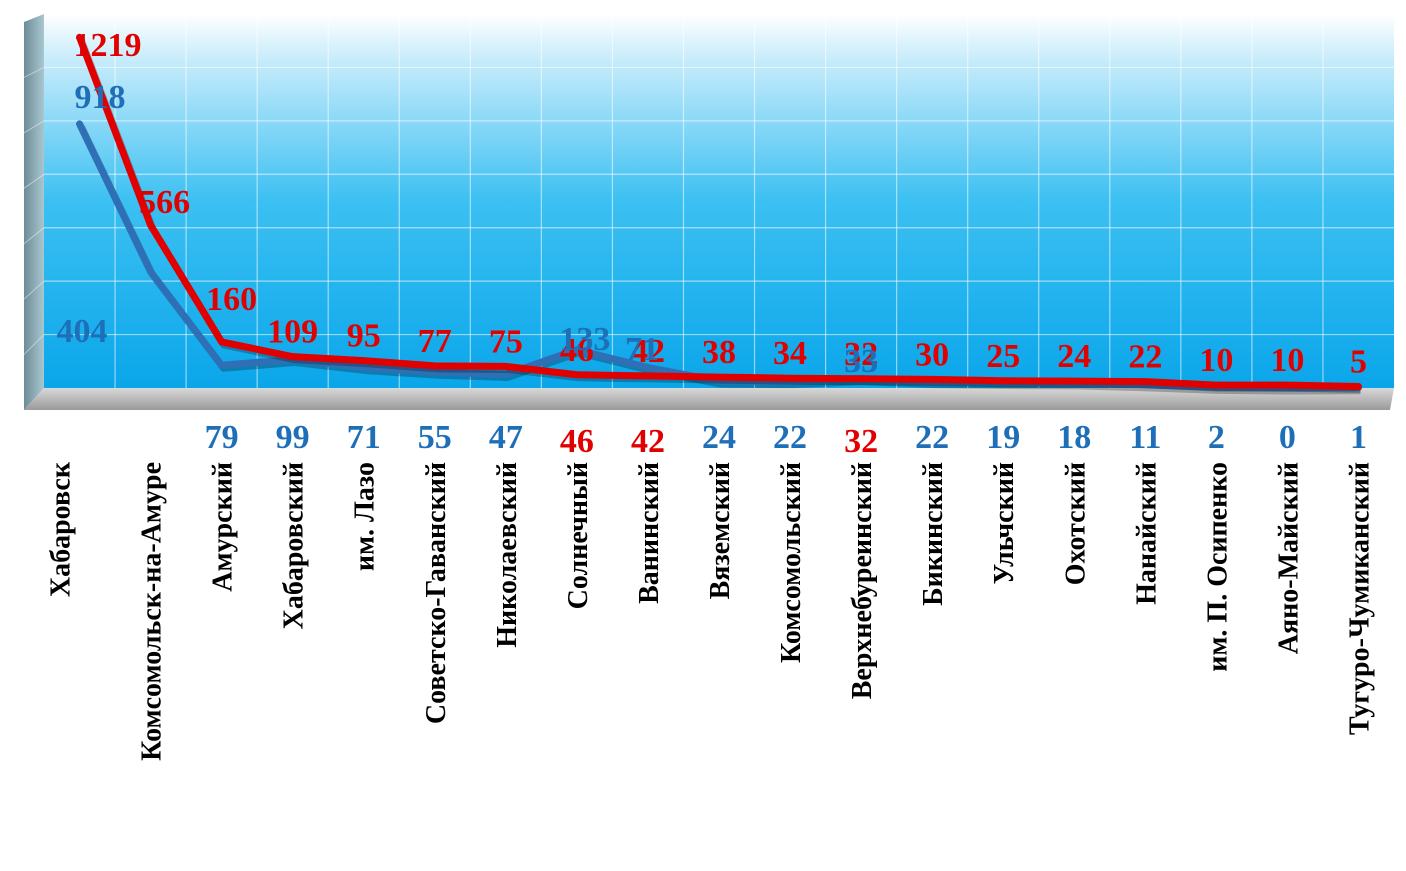 This screenshot has height=871, width=1406. What do you see at coordinates (507, 555) in the screenshot?
I see `category-label: Николаевский` at bounding box center [507, 555].